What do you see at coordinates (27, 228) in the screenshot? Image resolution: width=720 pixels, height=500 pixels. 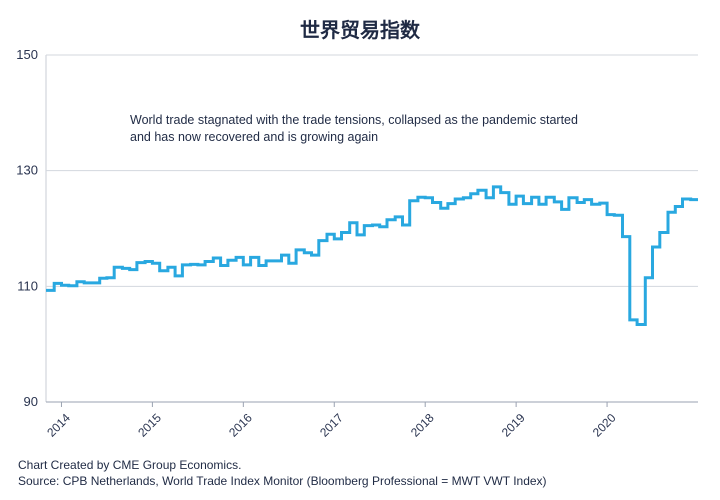 I see `y-tick-labels: 90 110 130 150` at bounding box center [27, 228].